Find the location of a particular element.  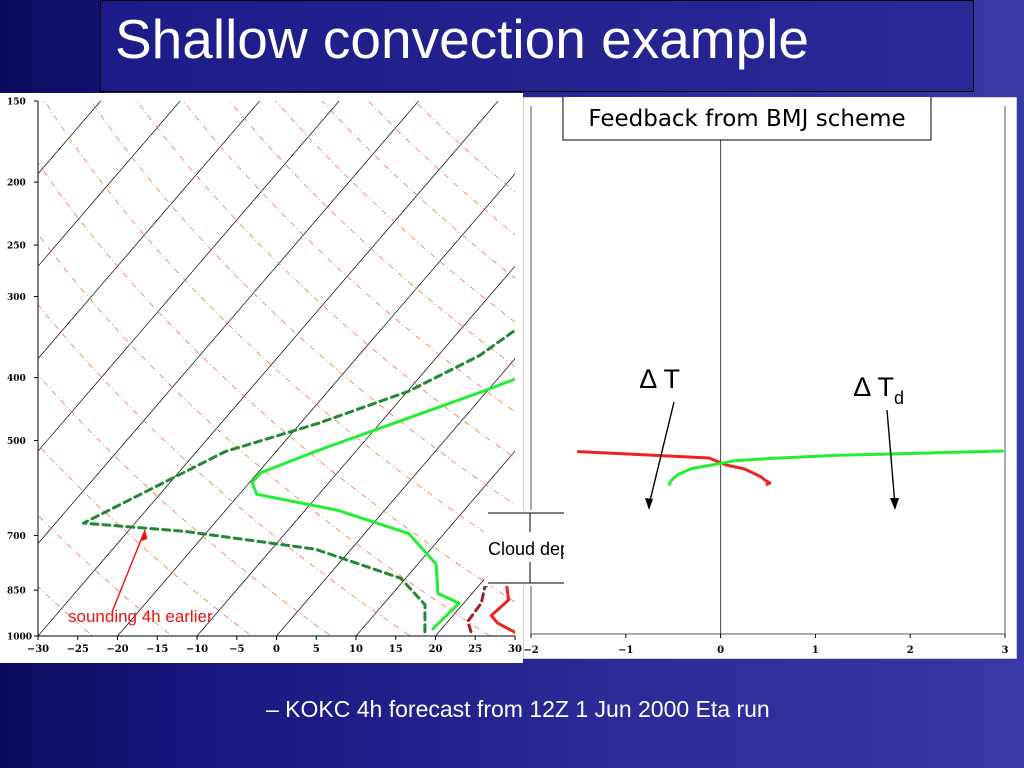

x-tick-label: −15 is located at coordinates (157, 649).